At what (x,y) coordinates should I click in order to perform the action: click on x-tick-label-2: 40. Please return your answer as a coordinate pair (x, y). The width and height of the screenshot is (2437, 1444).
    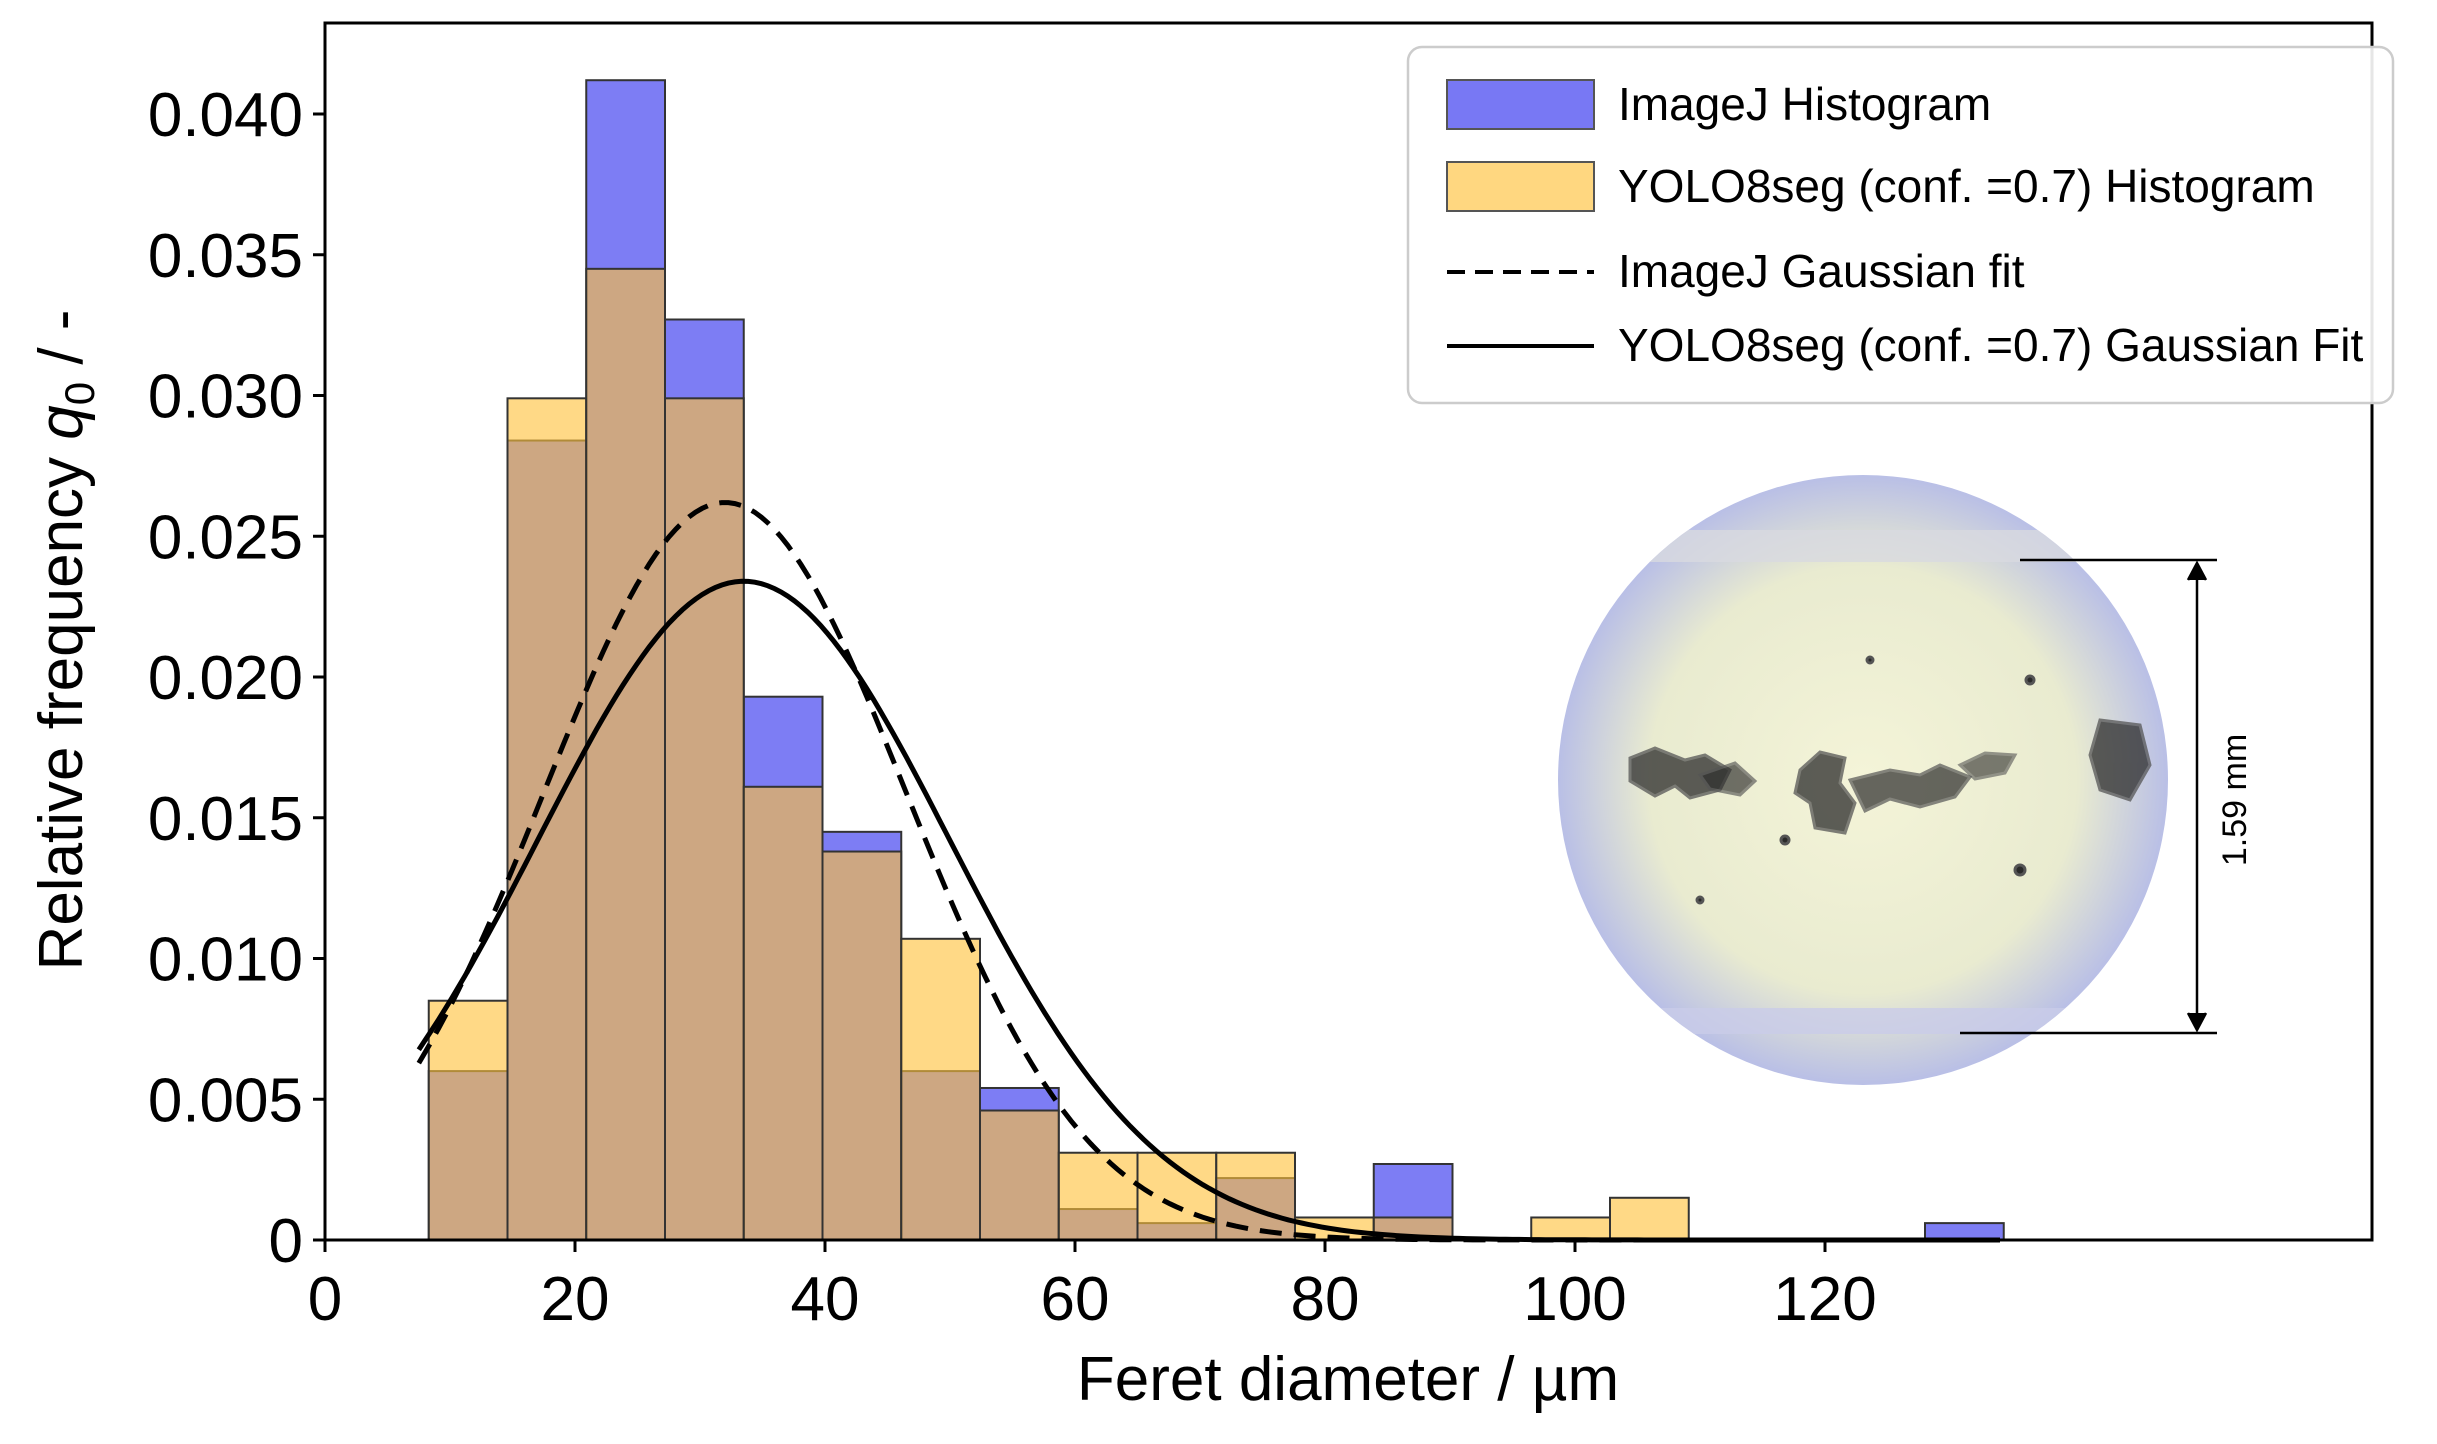
    Looking at the image, I should click on (825, 1299).